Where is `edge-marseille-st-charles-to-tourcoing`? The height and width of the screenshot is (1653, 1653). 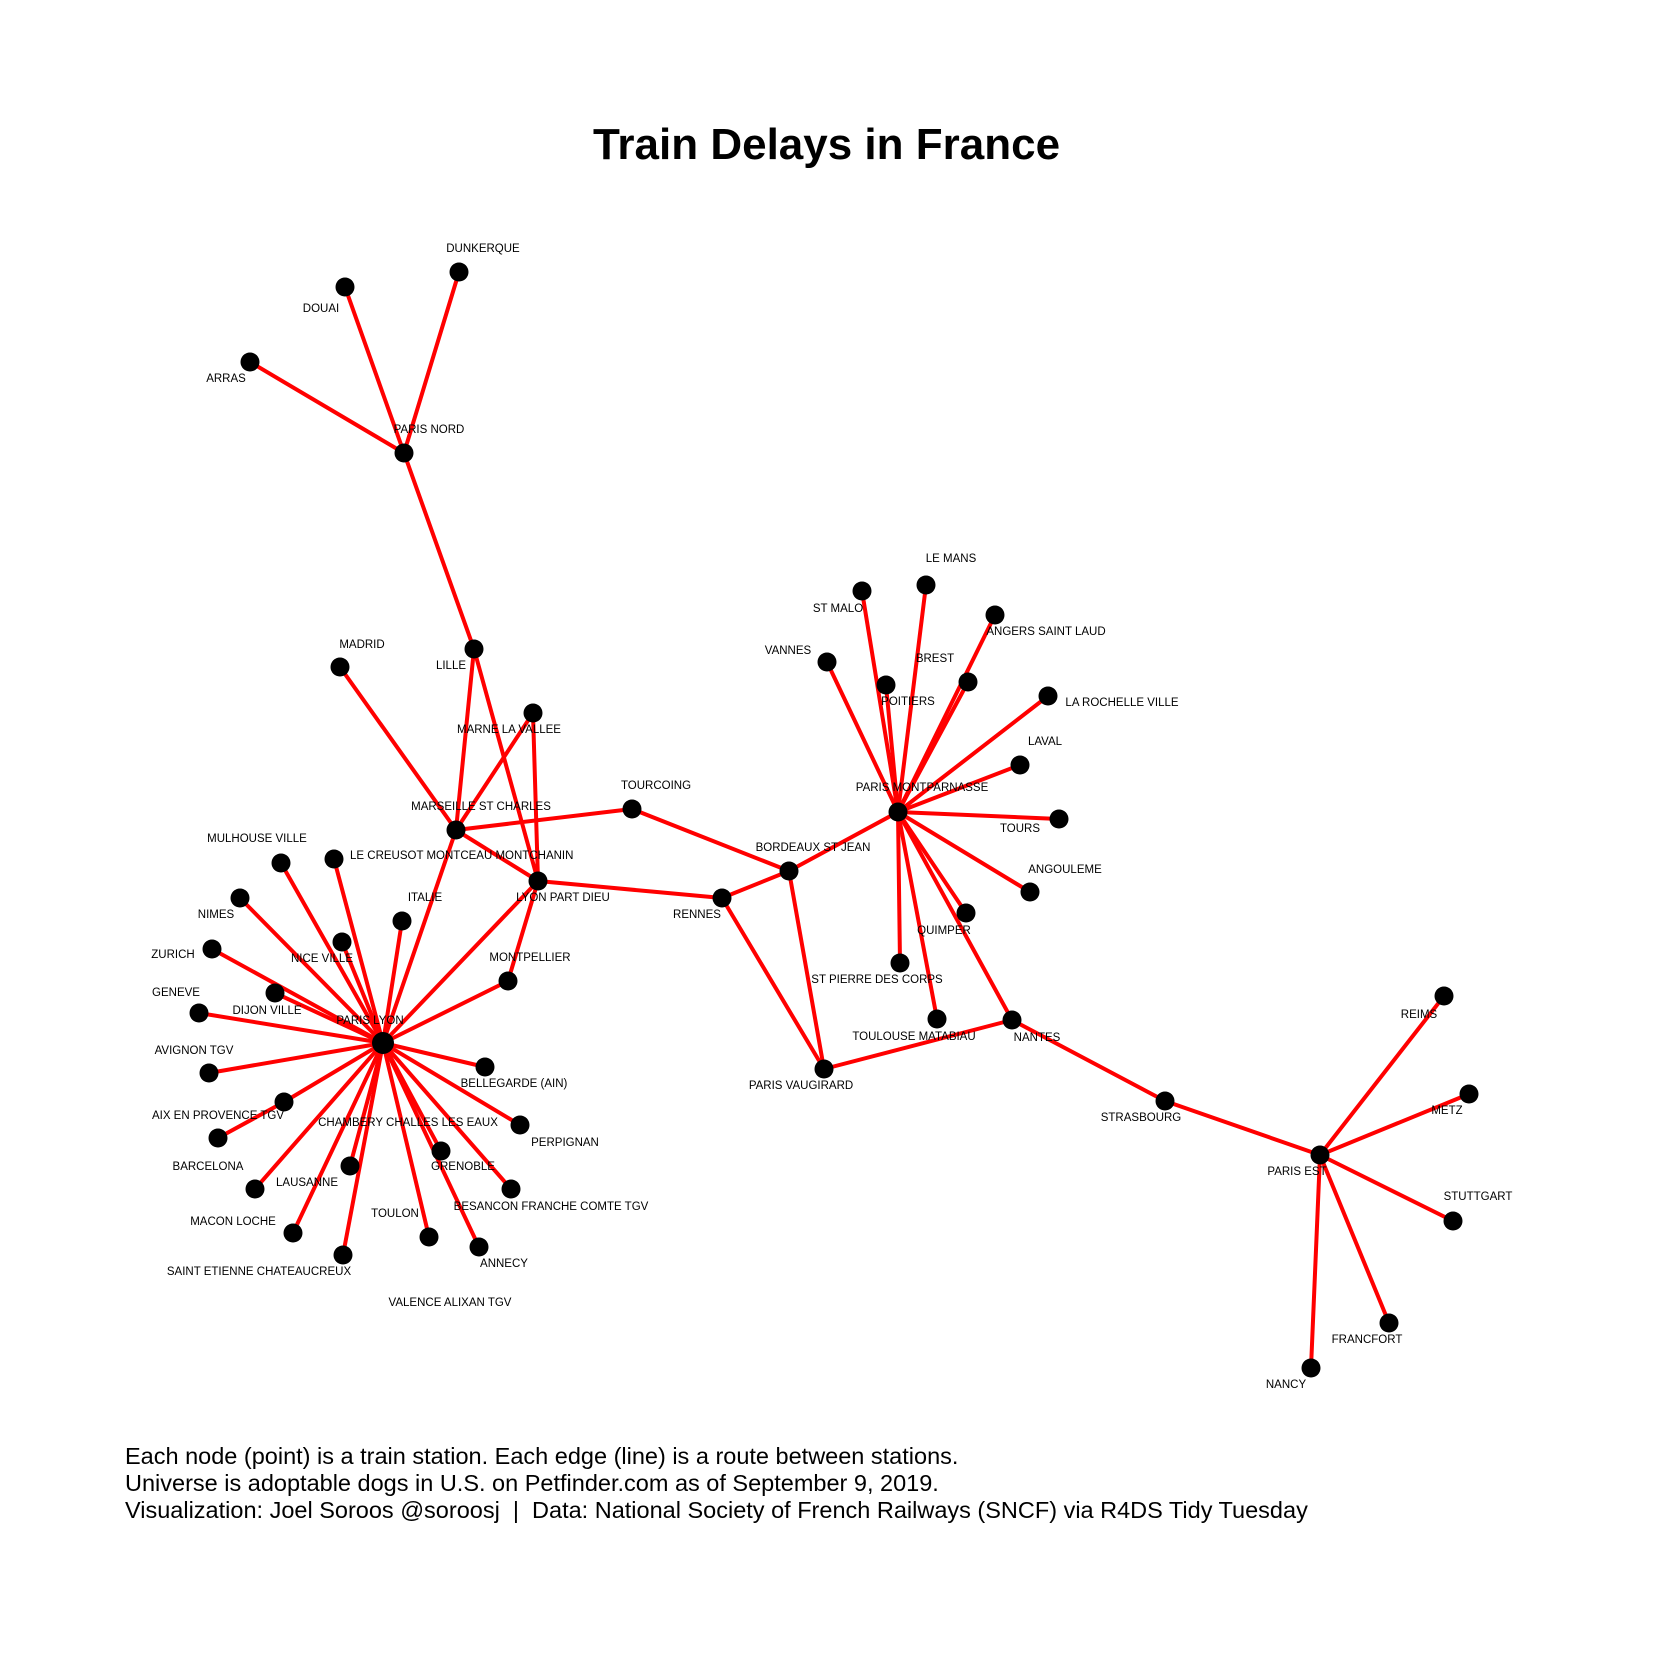 edge-marseille-st-charles-to-tourcoing is located at coordinates (544, 819).